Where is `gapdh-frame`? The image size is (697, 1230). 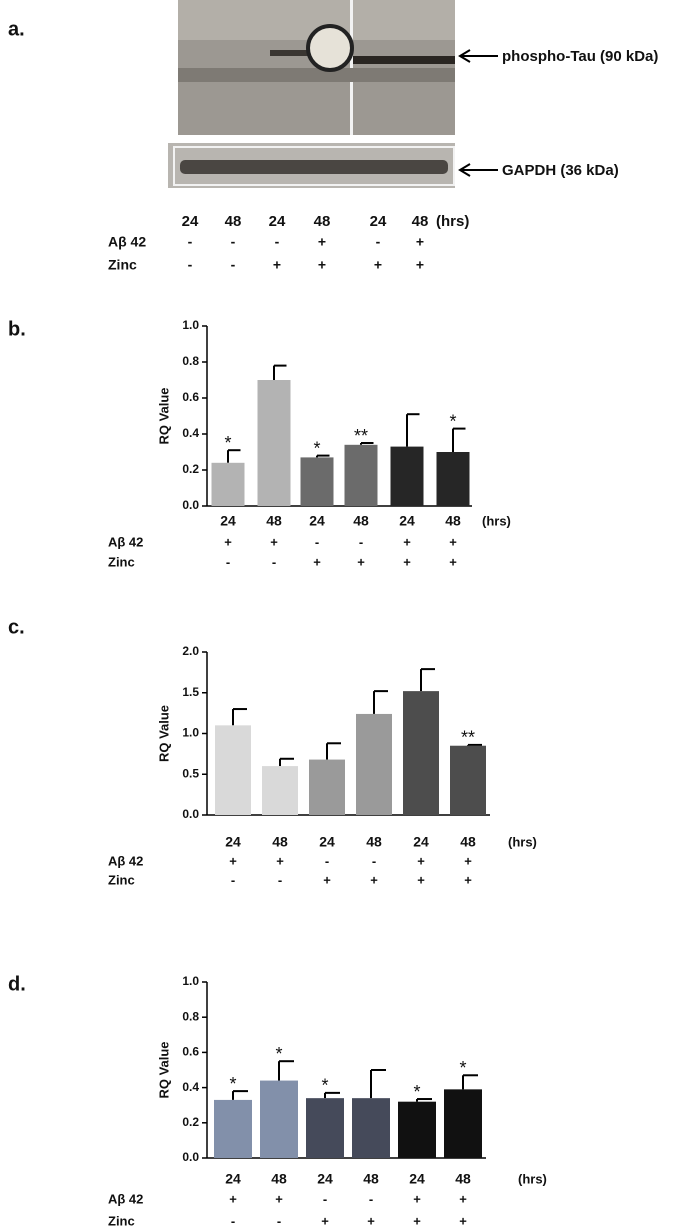 gapdh-frame is located at coordinates (314, 166).